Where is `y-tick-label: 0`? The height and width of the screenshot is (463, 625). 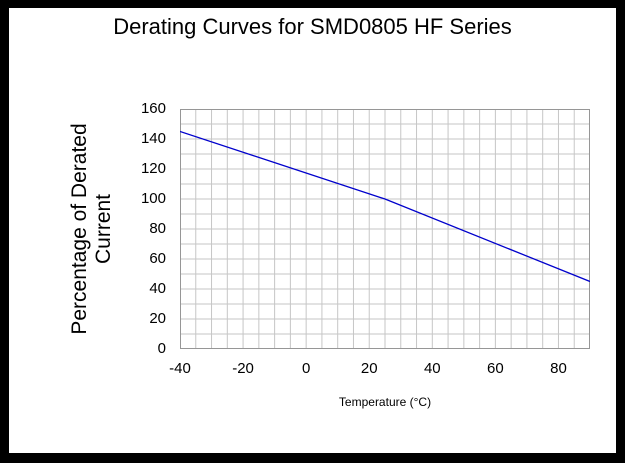 y-tick-label: 0 is located at coordinates (161, 348).